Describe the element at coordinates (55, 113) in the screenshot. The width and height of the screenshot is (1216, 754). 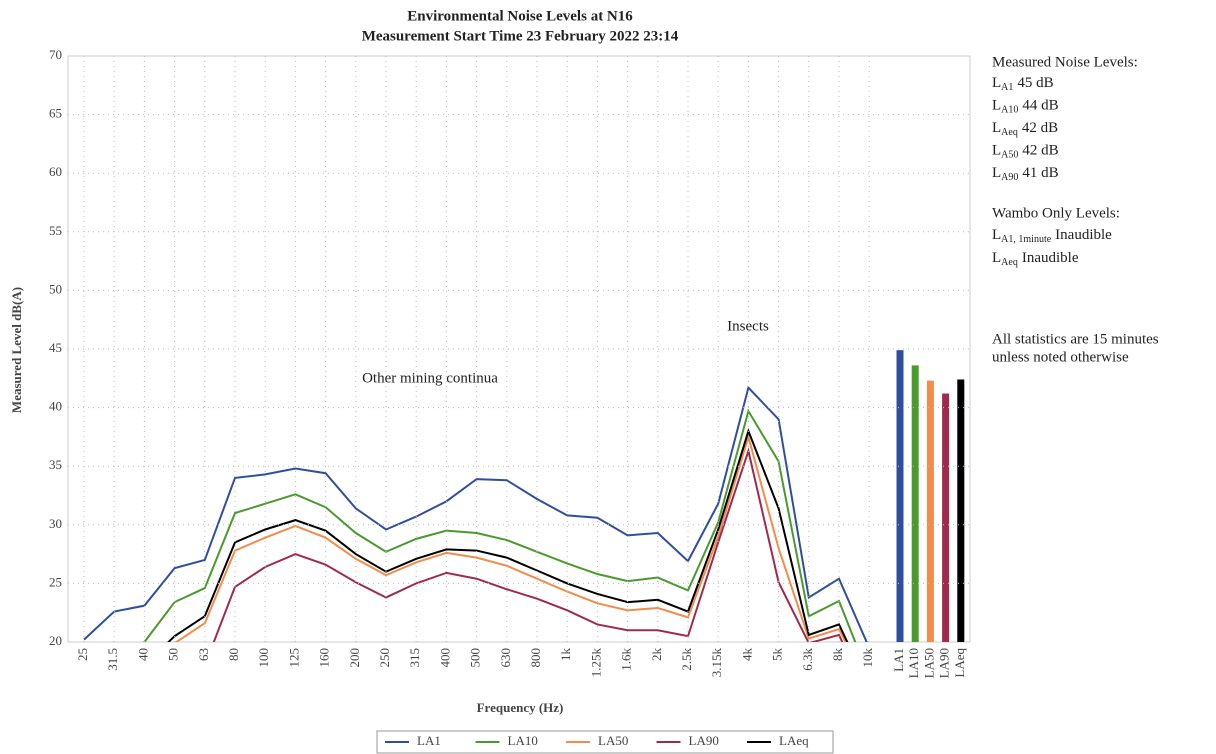
I see `y-tick-label: 65` at that location.